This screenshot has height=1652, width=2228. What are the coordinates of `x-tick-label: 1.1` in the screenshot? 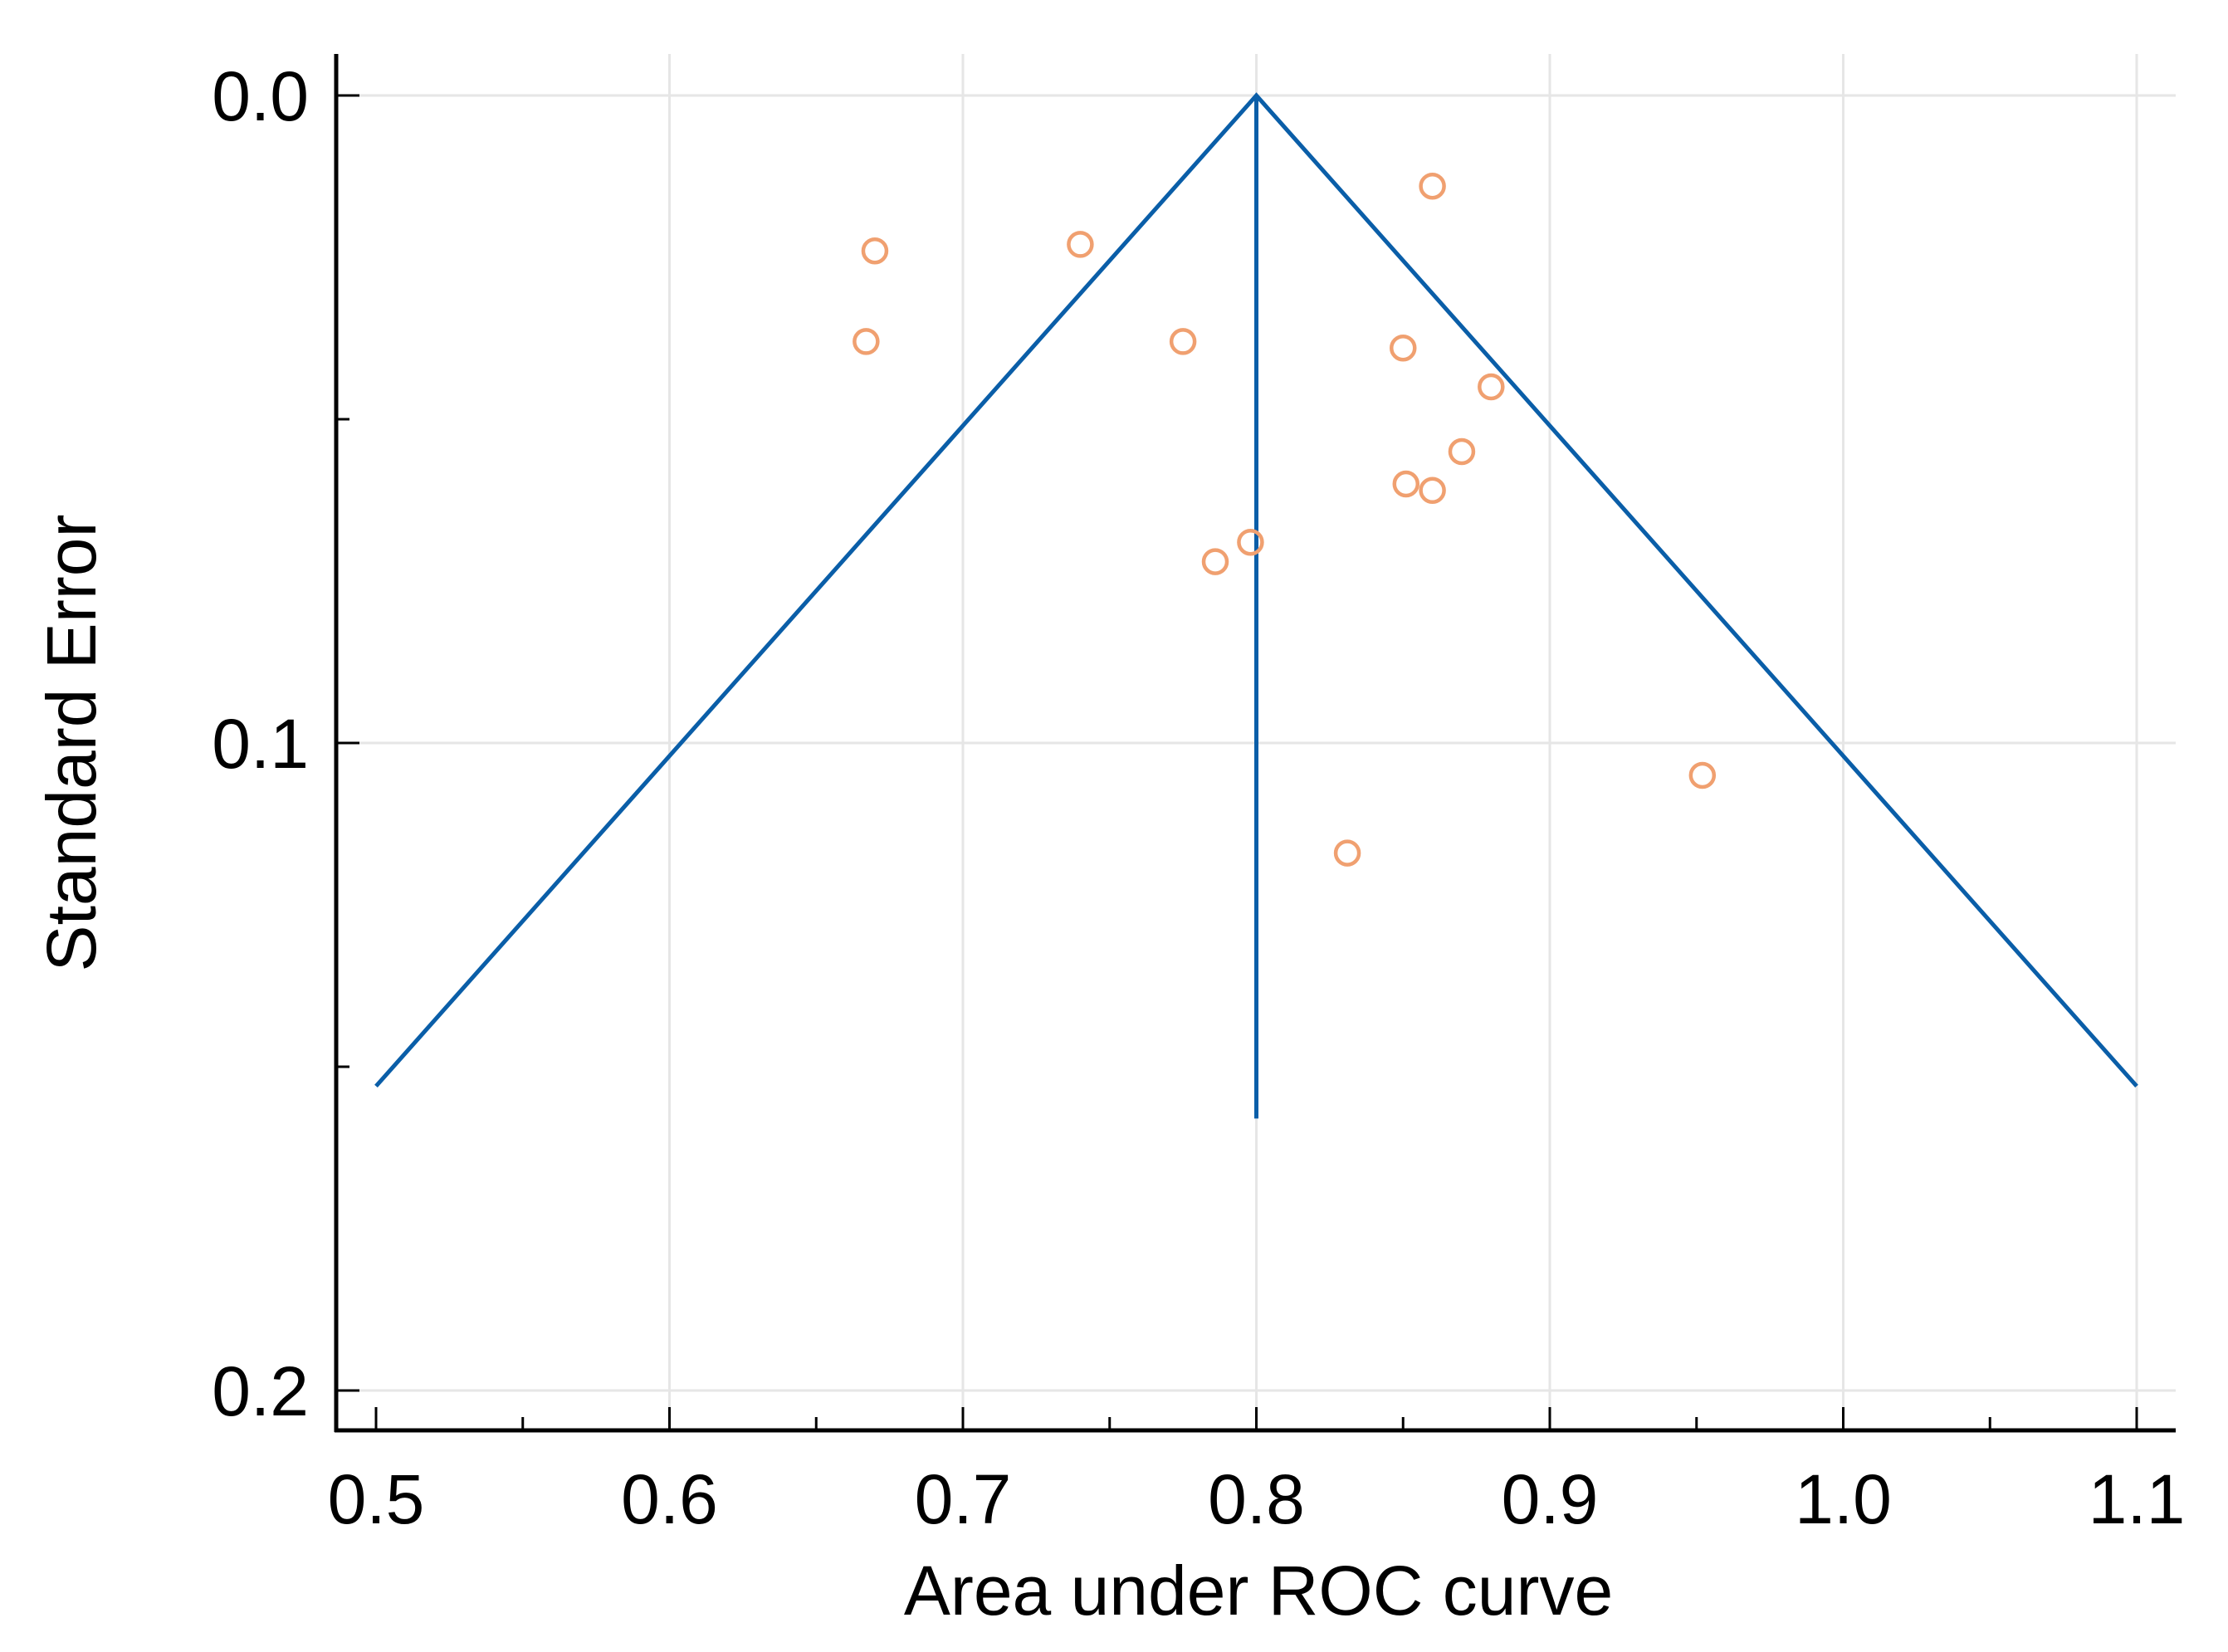 It's located at (2137, 1499).